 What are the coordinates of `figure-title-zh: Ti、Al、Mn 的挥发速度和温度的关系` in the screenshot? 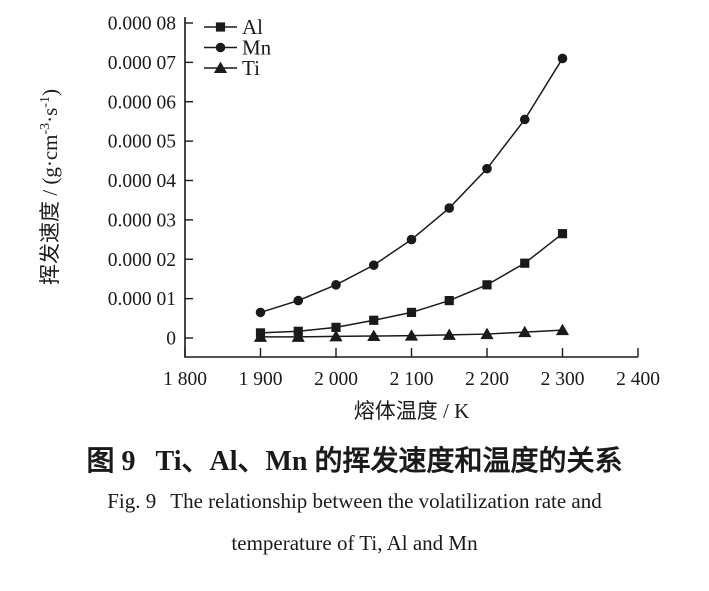 It's located at (389, 461).